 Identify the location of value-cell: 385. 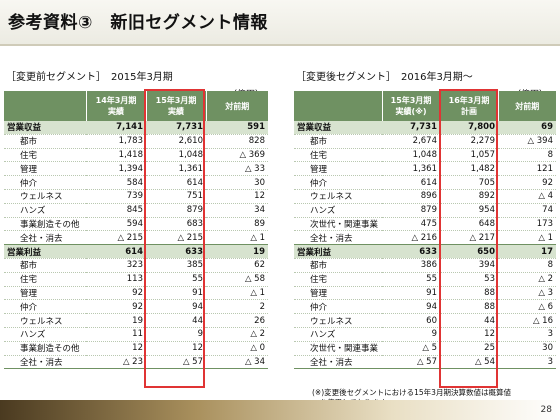
(176, 265).